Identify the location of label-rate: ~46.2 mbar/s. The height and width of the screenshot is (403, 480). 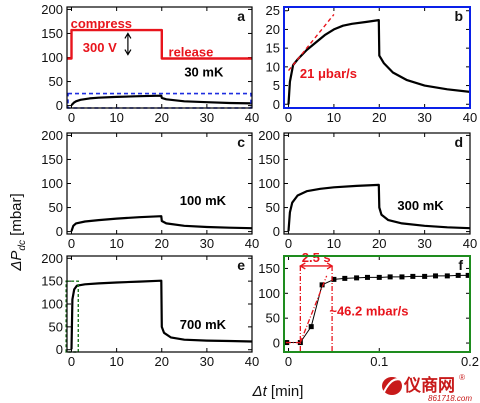
(368, 311).